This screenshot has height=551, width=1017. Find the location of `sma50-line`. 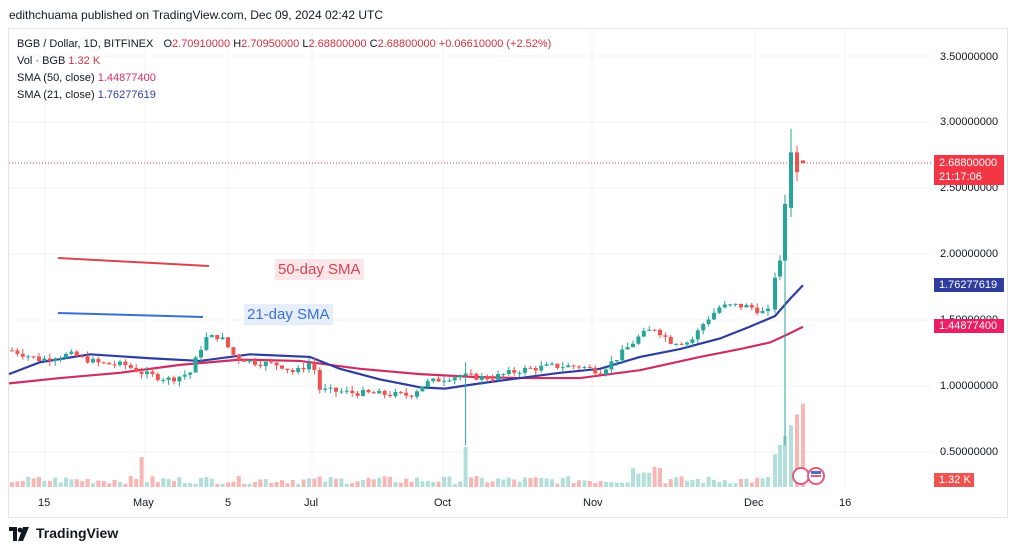

sma50-line is located at coordinates (406, 355).